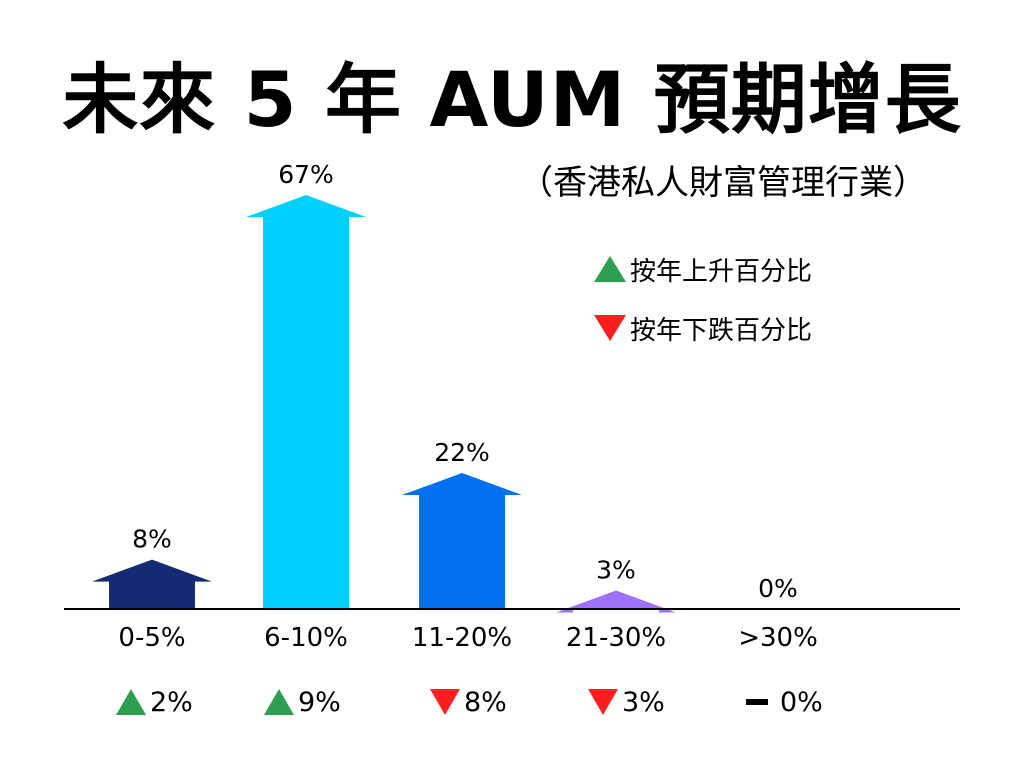  What do you see at coordinates (757, 702) in the screenshot?
I see `dash-icon` at bounding box center [757, 702].